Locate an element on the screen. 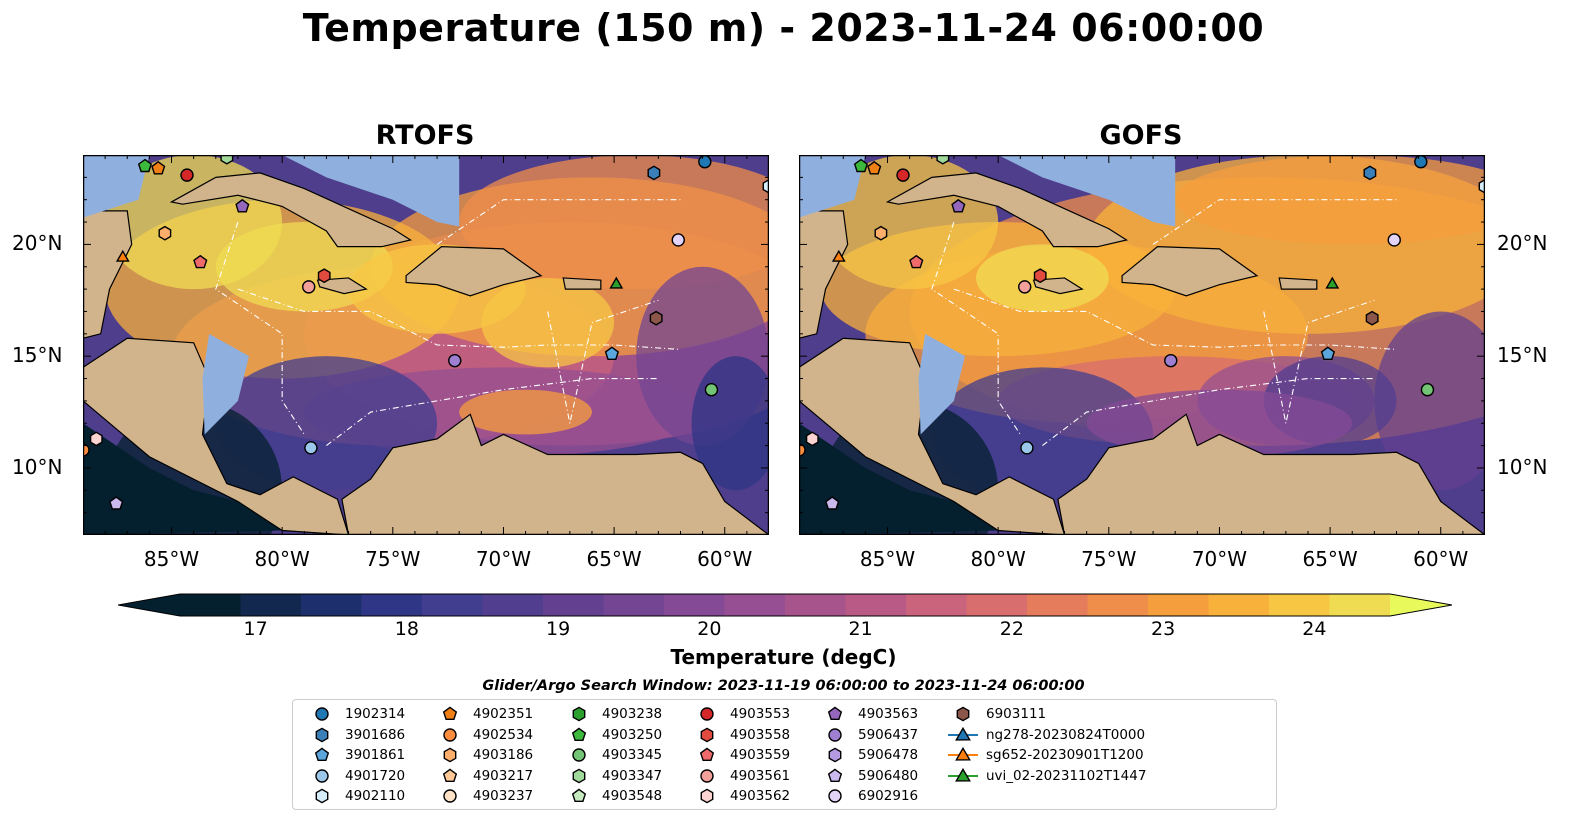 The height and width of the screenshot is (826, 1577). legend-entry-label: 1902314 is located at coordinates (375, 714).